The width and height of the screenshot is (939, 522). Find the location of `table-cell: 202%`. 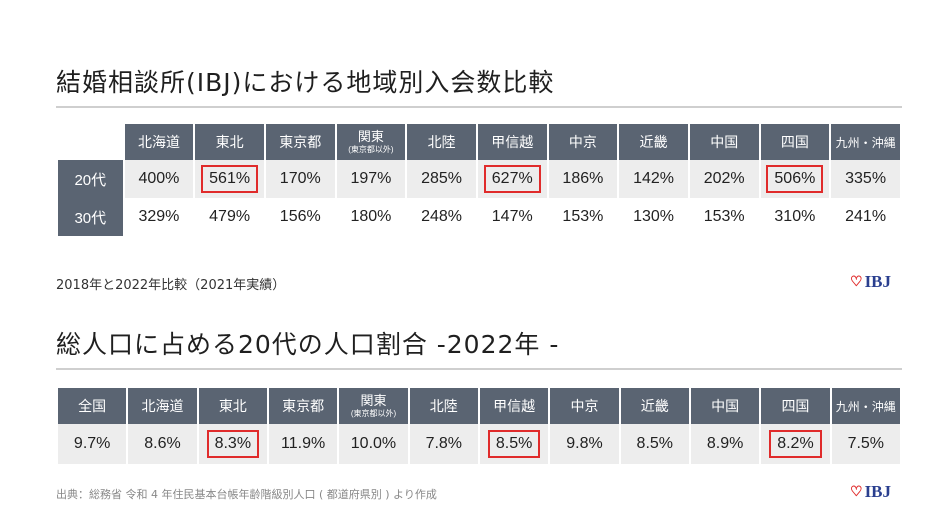

table-cell: 202% is located at coordinates (724, 179).